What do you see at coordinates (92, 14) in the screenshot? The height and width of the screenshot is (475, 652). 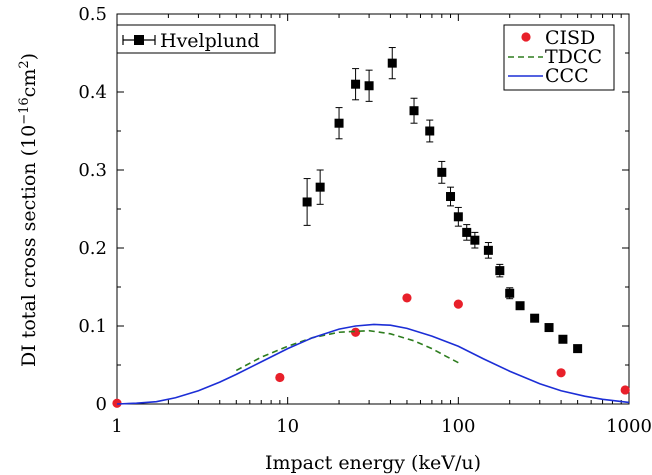 I see `y-tick-label: 0.5` at bounding box center [92, 14].